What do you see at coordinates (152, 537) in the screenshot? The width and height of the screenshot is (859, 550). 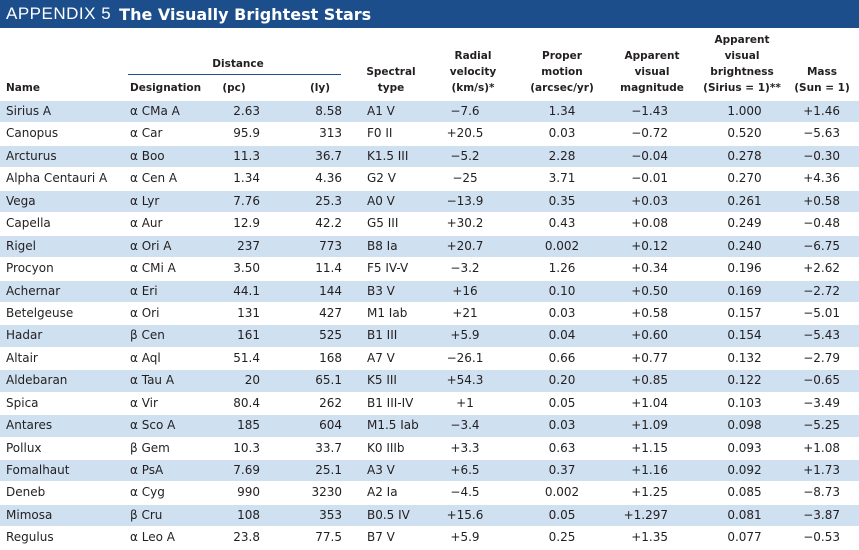 I see `cell-designation: α Leo A` at bounding box center [152, 537].